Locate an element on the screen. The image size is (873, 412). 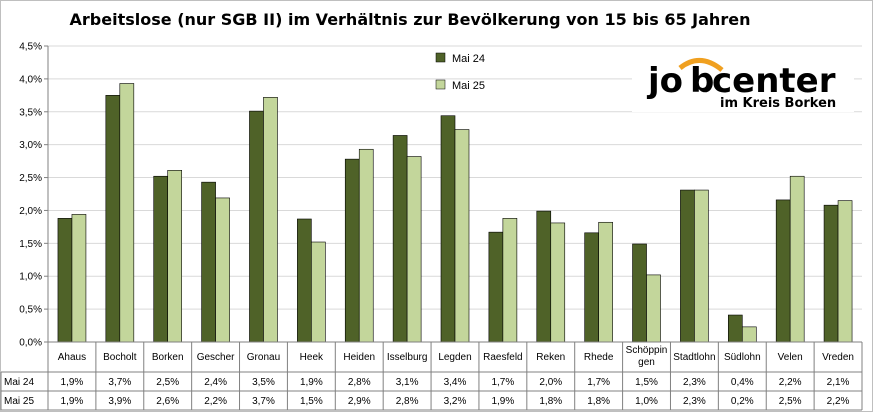
data-label: 2,9% is located at coordinates (359, 401).